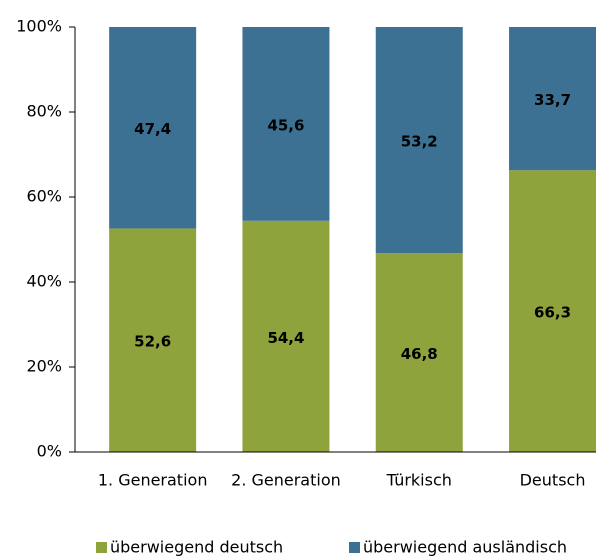 This screenshot has height=558, width=596. Describe the element at coordinates (419, 480) in the screenshot. I see `x-tick-label: Türkisch` at that location.